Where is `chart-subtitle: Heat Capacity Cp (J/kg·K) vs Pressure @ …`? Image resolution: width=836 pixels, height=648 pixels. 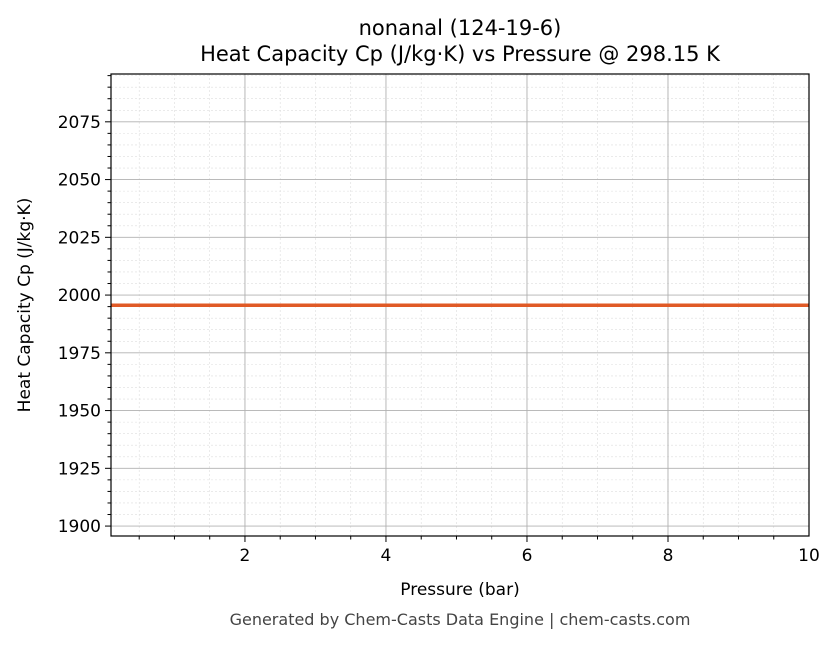 chart-subtitle: Heat Capacity Cp (J/kg·K) vs Pressure @ … is located at coordinates (460, 54).